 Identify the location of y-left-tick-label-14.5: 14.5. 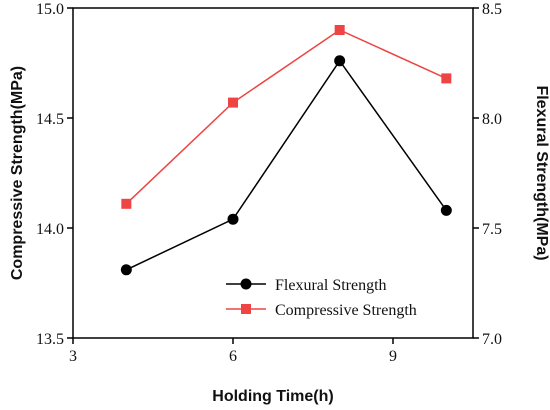
(50, 119).